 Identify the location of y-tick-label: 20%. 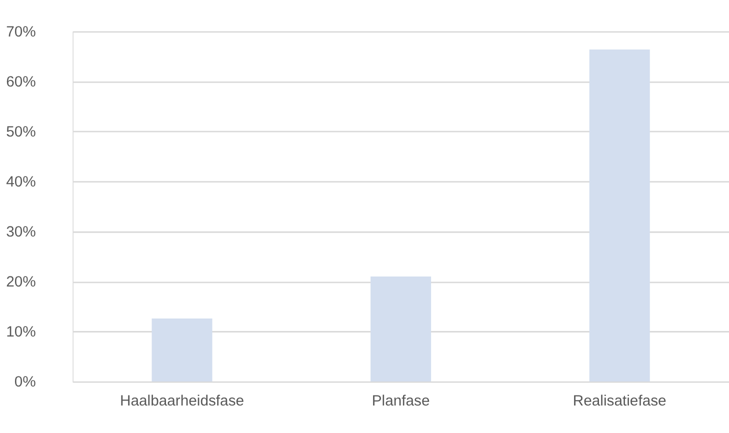
(21, 282).